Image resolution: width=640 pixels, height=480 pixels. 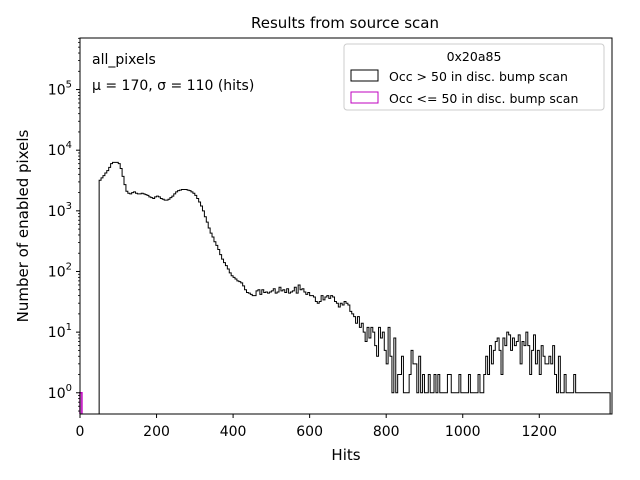 What do you see at coordinates (23, 225) in the screenshot?
I see `y-axis-label: Number of enabled pixels` at bounding box center [23, 225].